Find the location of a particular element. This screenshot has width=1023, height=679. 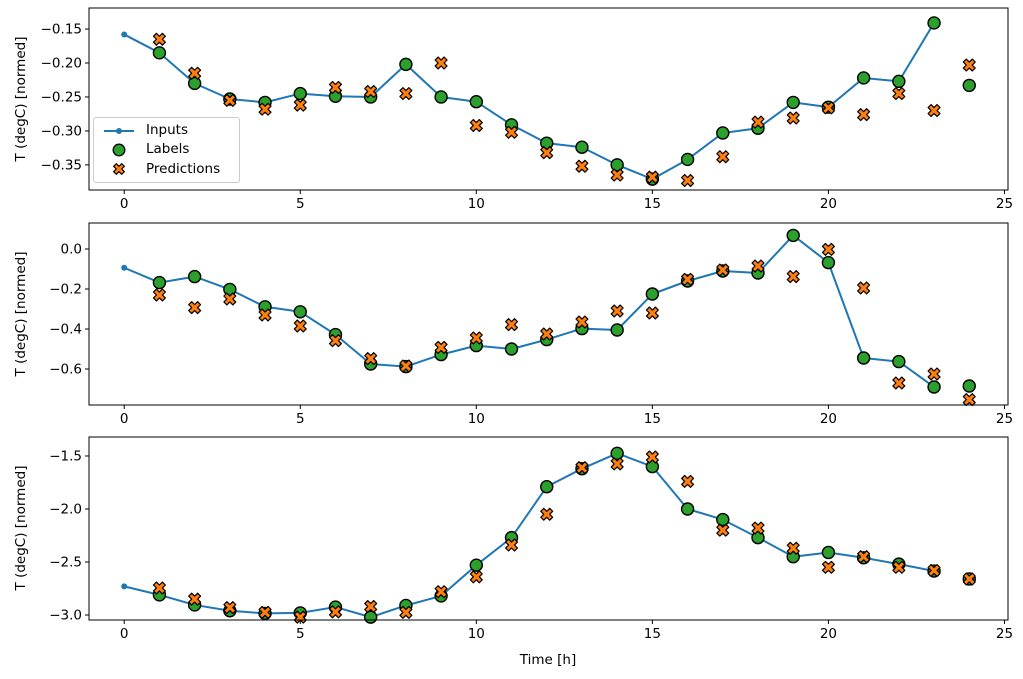

legend-label-labels: Labels is located at coordinates (168, 149).